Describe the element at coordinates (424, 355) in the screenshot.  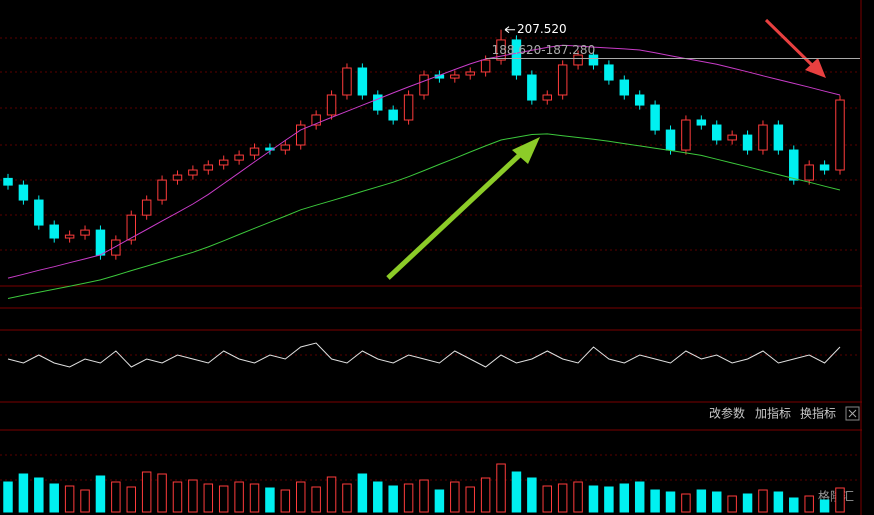
I see `indicator-line` at that location.